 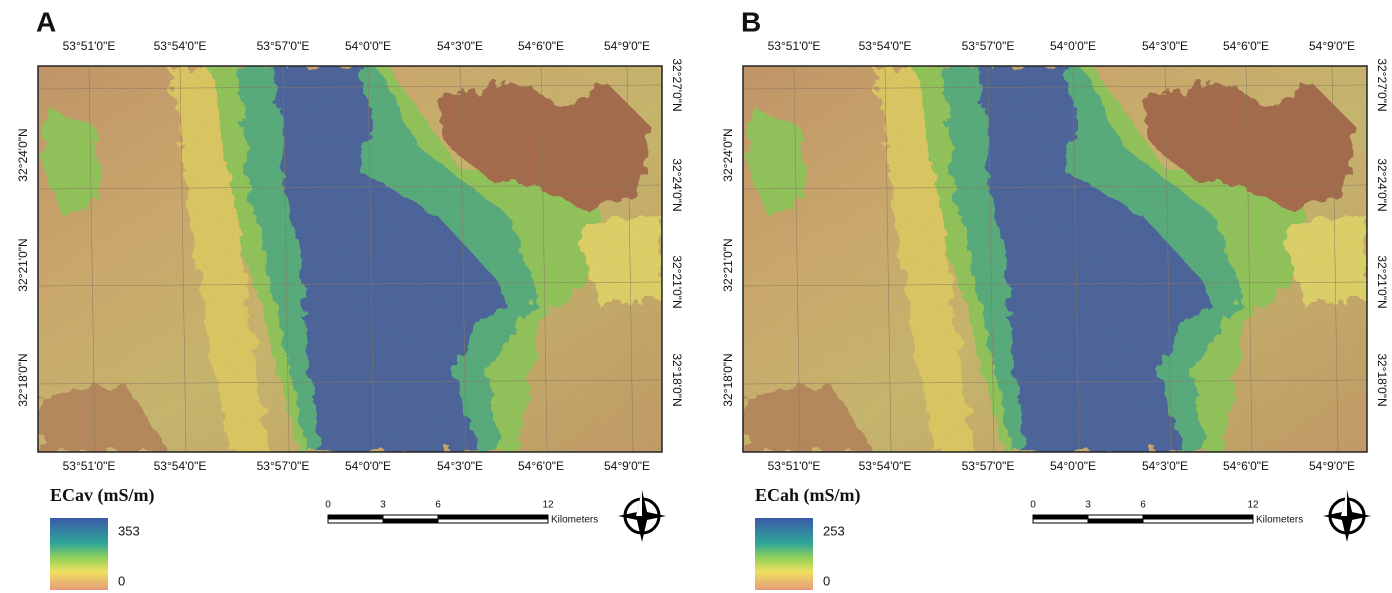 I want to click on legend-title: ECah (mS/m), so click(x=808, y=495).